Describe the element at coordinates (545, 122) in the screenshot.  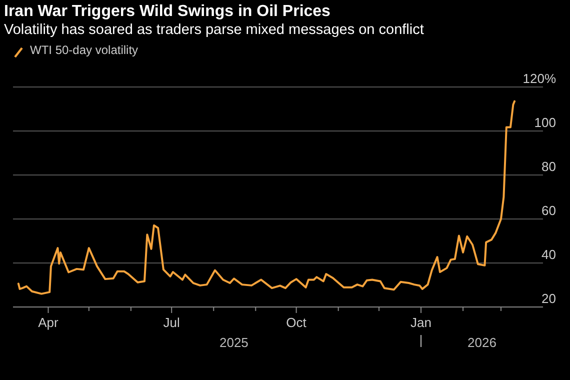
I see `y-tick-label: 100` at that location.